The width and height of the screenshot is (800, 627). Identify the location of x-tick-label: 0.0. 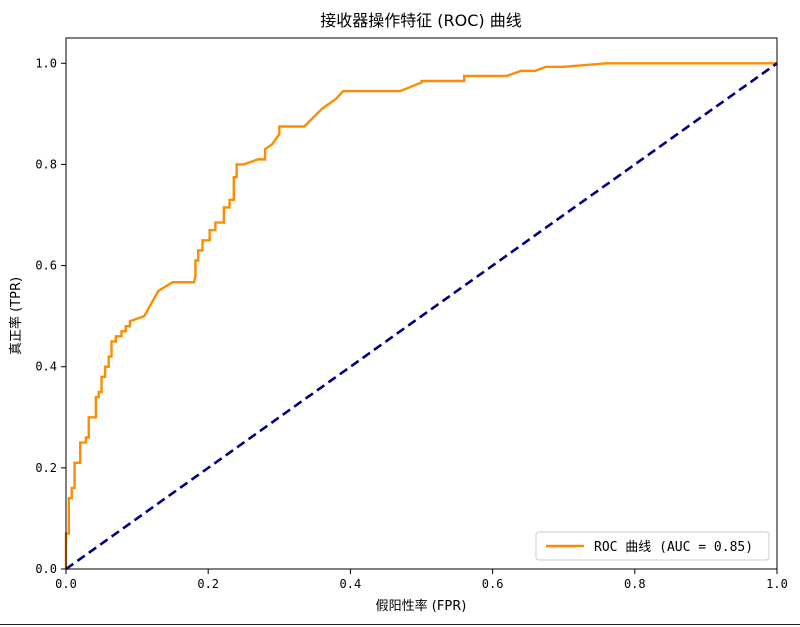
(66, 584).